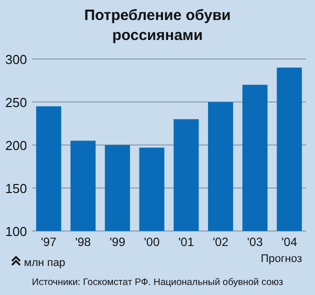 This screenshot has height=295, width=315. I want to click on x-tick-label: '01, so click(186, 242).